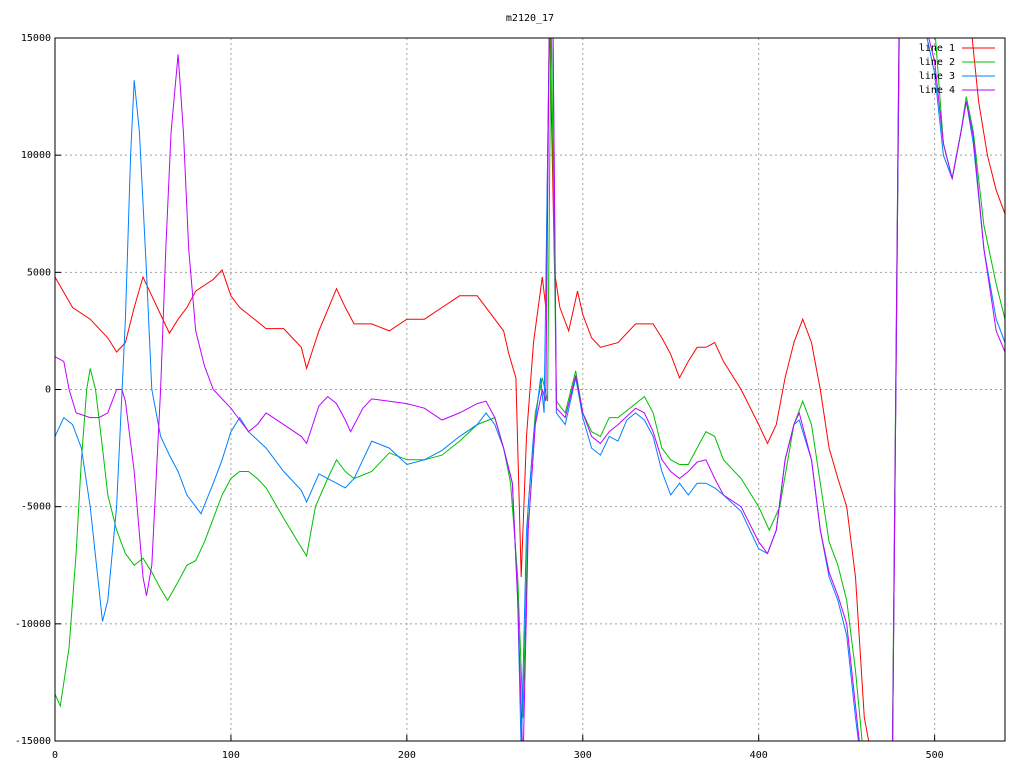 This screenshot has width=1024, height=768. I want to click on x-tick-label: 300, so click(583, 755).